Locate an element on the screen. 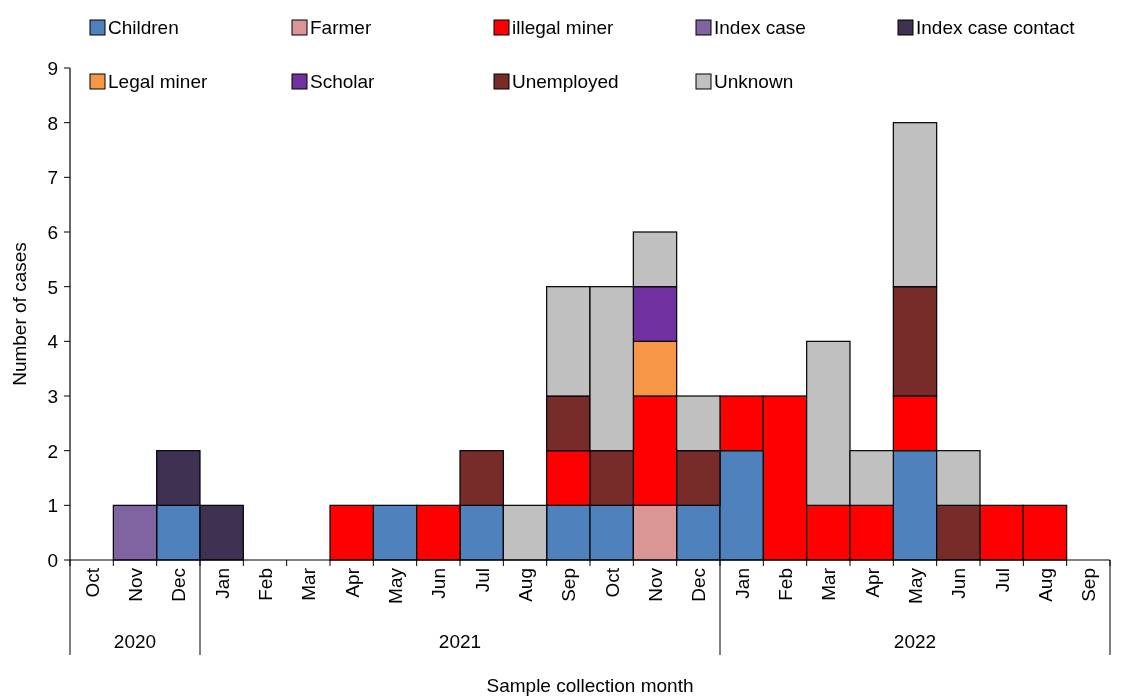 The image size is (1135, 699). text: 2022 is located at coordinates (915, 641).